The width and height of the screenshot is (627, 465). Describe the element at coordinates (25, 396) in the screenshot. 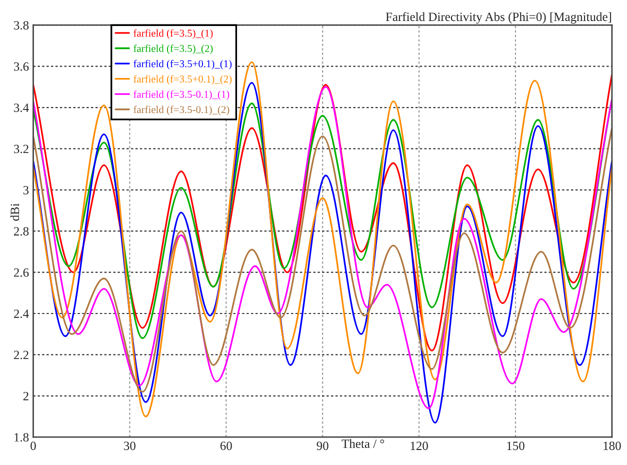

I see `y-tick-label: 2` at that location.